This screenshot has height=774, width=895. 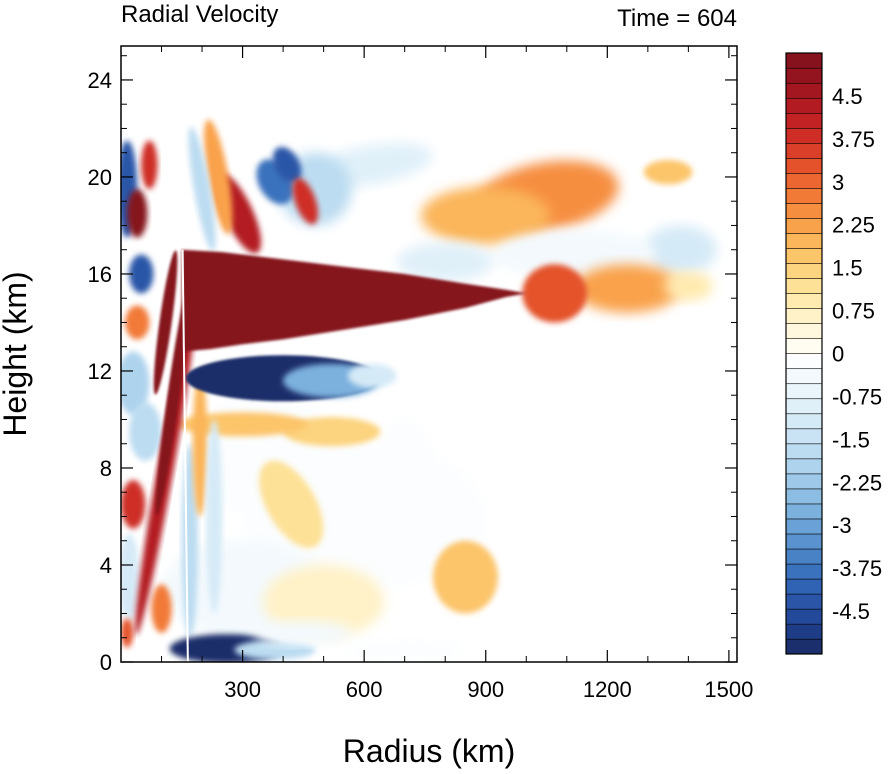 What do you see at coordinates (851, 611) in the screenshot?
I see `colorbar-tick-label: -4.5` at bounding box center [851, 611].